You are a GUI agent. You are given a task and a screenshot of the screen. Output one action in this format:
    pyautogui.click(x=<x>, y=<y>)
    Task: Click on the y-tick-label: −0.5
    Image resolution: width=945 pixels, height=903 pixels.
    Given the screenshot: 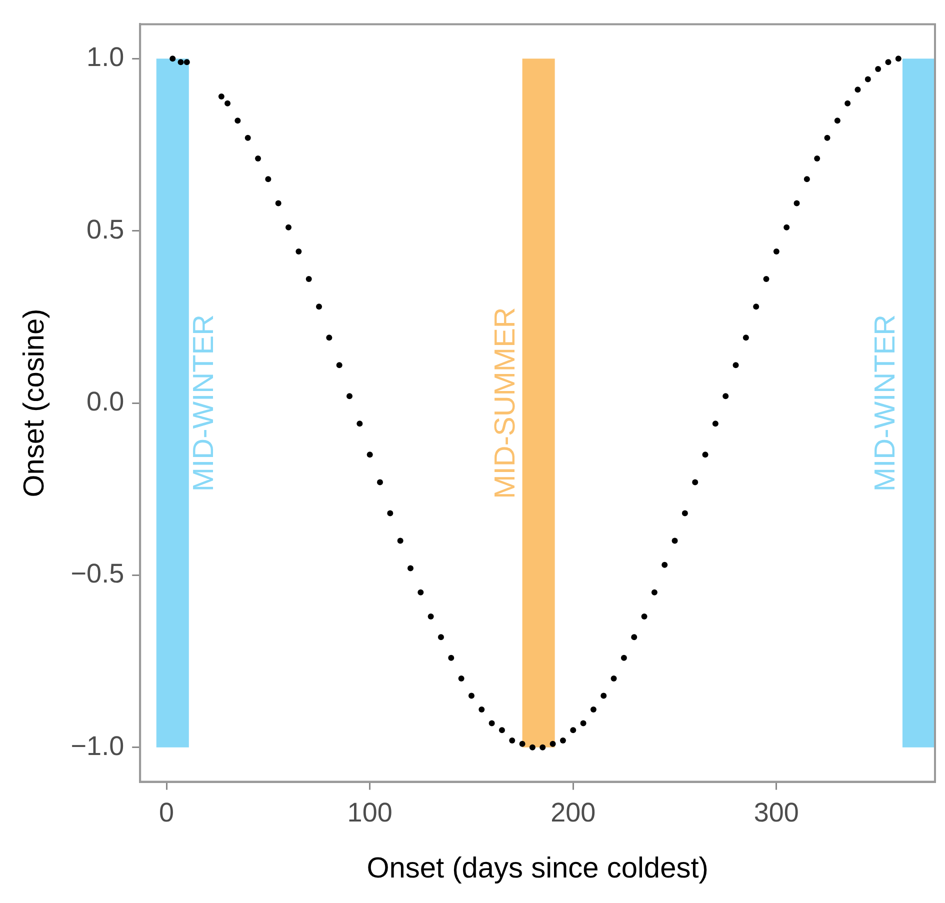 What is the action you would take?
    pyautogui.click(x=97, y=573)
    